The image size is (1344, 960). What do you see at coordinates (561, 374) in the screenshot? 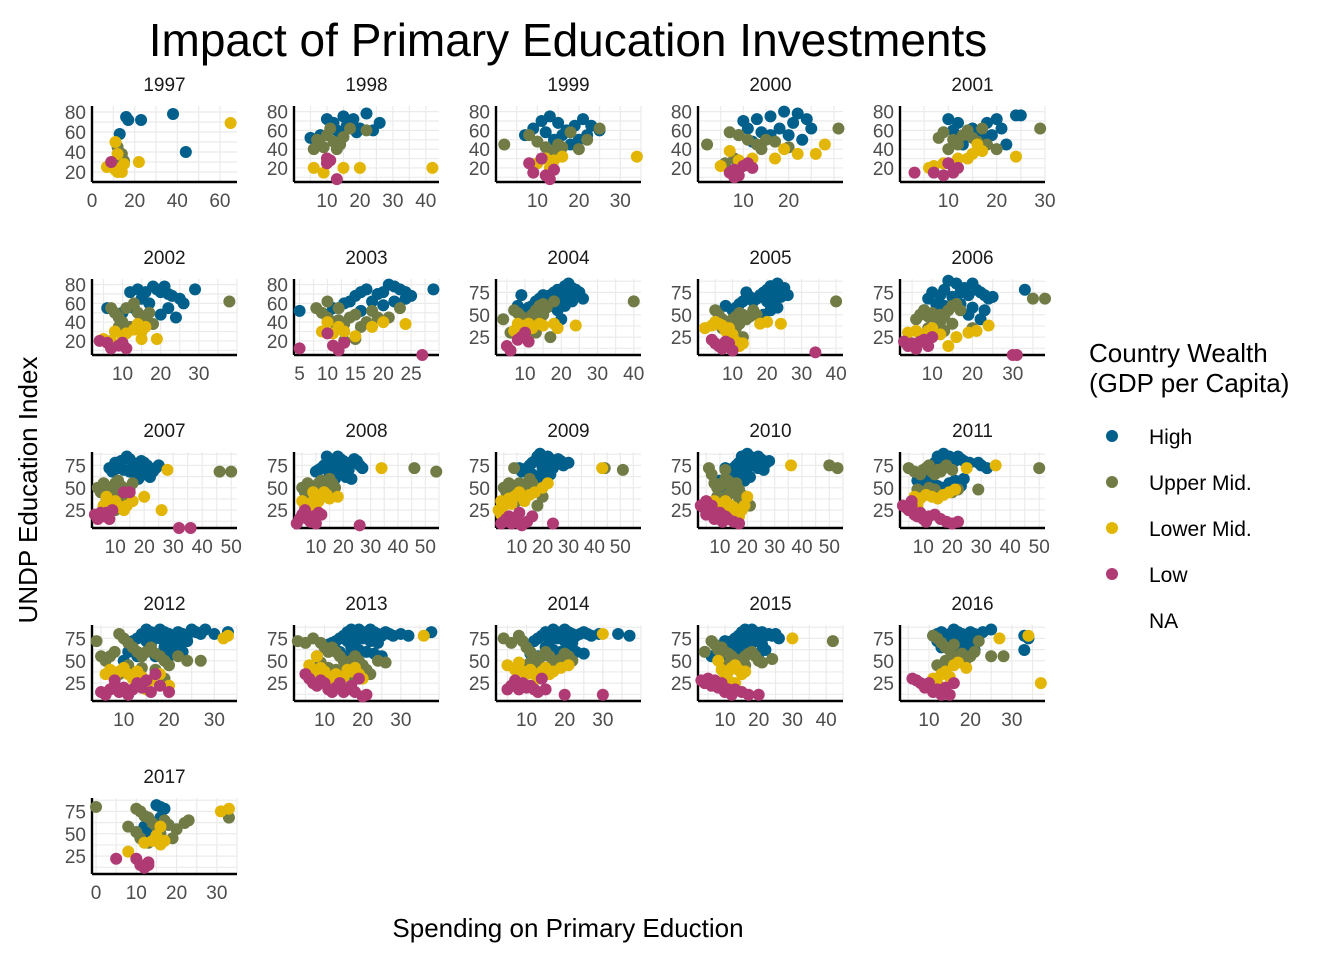
I see `x-tick-label: 20` at bounding box center [561, 374].